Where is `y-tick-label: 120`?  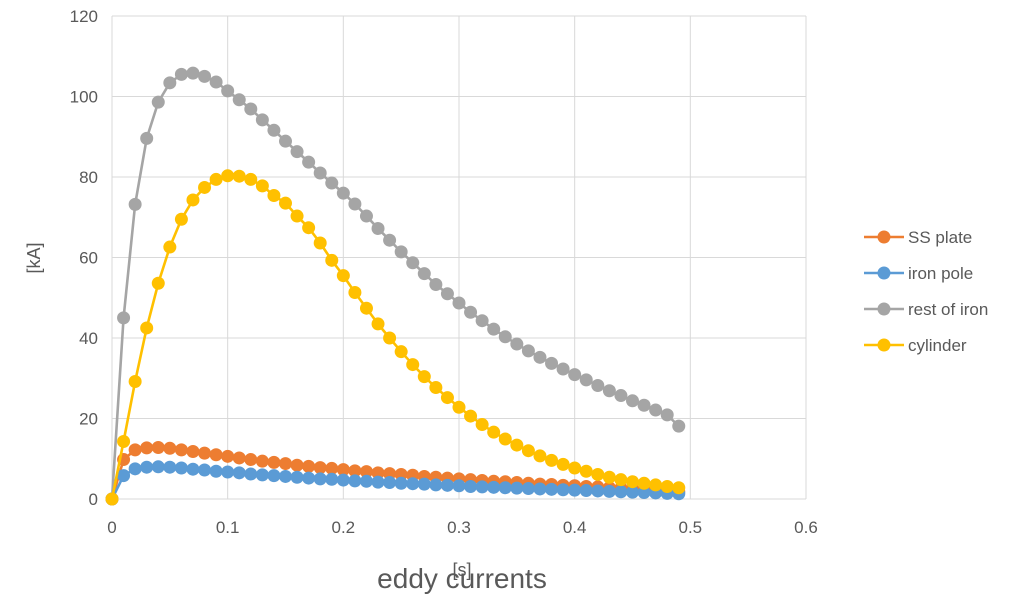
y-tick-label: 120 is located at coordinates (84, 16).